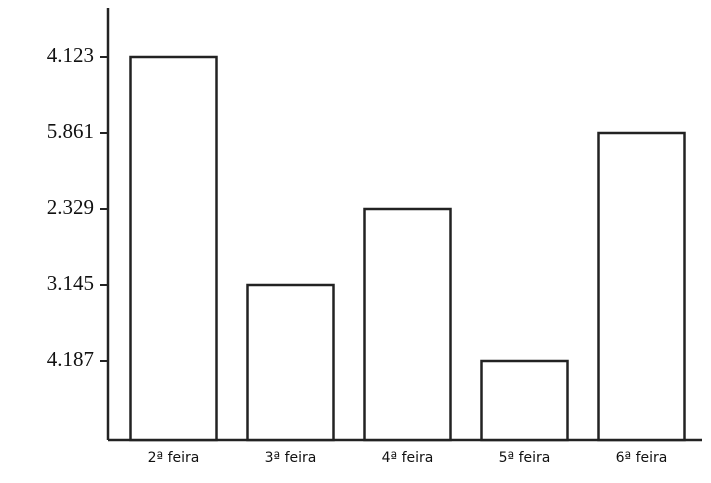  Describe the element at coordinates (408, 458) in the screenshot. I see `x-tick-label: 4ª feira` at that location.